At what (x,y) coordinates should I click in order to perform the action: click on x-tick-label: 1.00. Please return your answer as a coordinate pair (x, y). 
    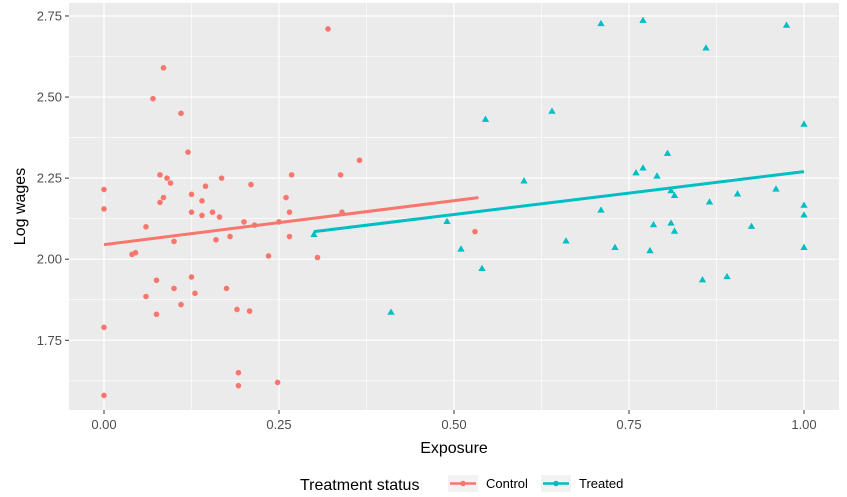
    Looking at the image, I should click on (803, 424).